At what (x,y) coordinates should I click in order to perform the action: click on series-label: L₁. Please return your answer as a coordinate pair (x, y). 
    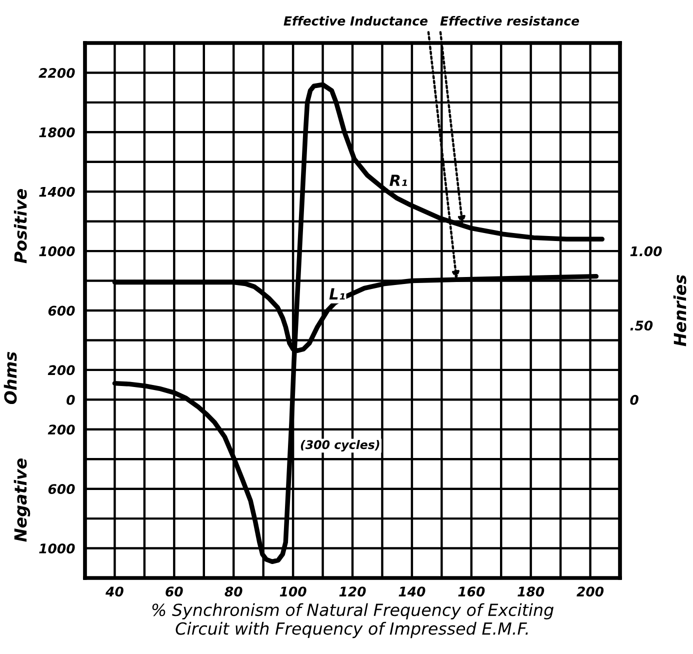
    Looking at the image, I should click on (337, 294).